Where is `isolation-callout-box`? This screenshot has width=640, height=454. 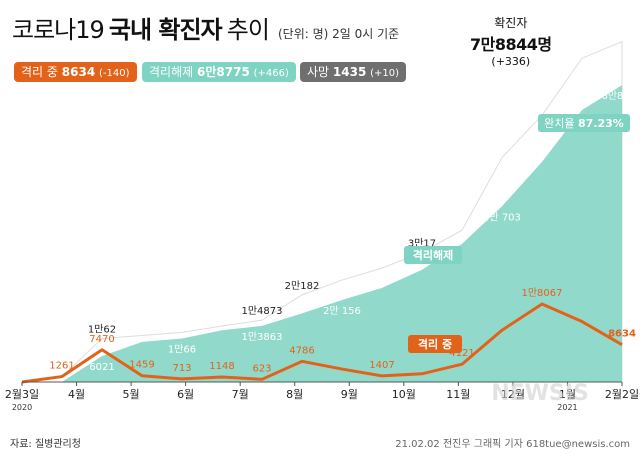 isolation-callout-box is located at coordinates (435, 344).